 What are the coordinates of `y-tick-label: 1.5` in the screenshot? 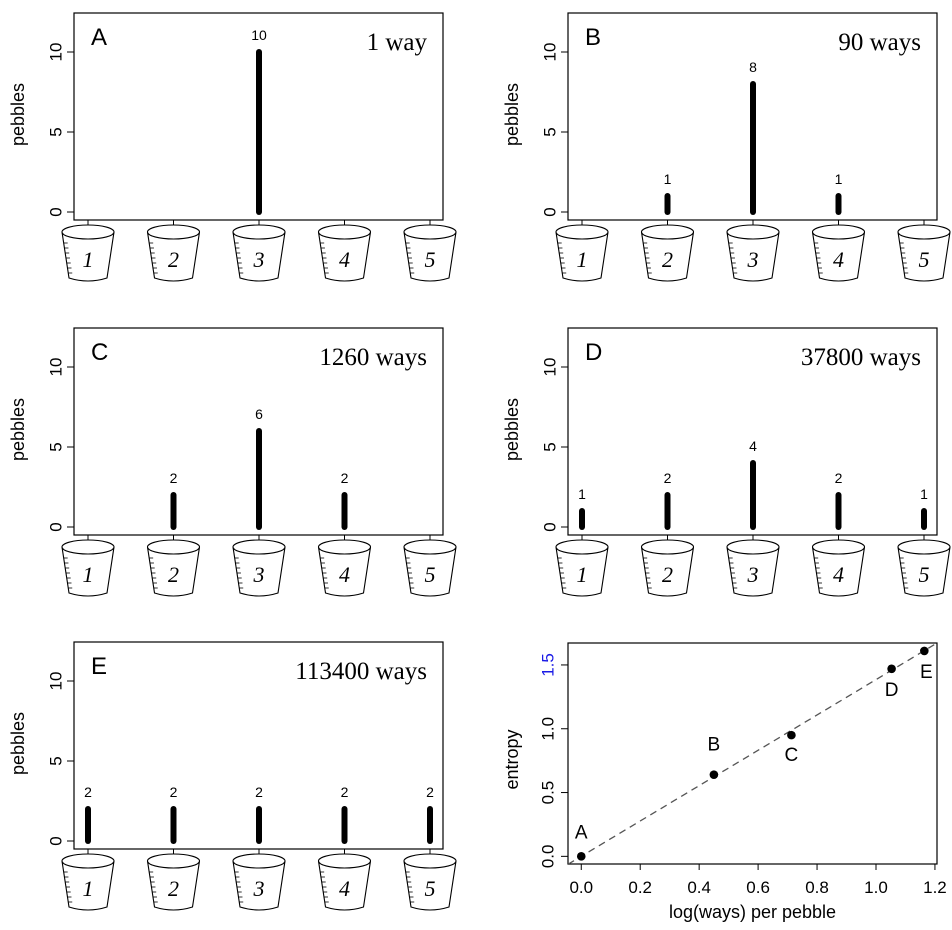 It's located at (548, 665).